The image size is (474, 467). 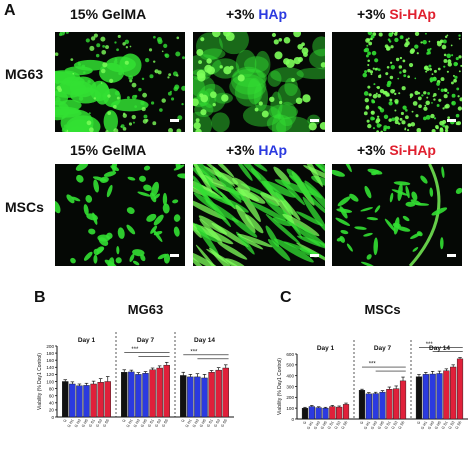 I want to click on y-tick-label: 80, so click(x=52, y=388).